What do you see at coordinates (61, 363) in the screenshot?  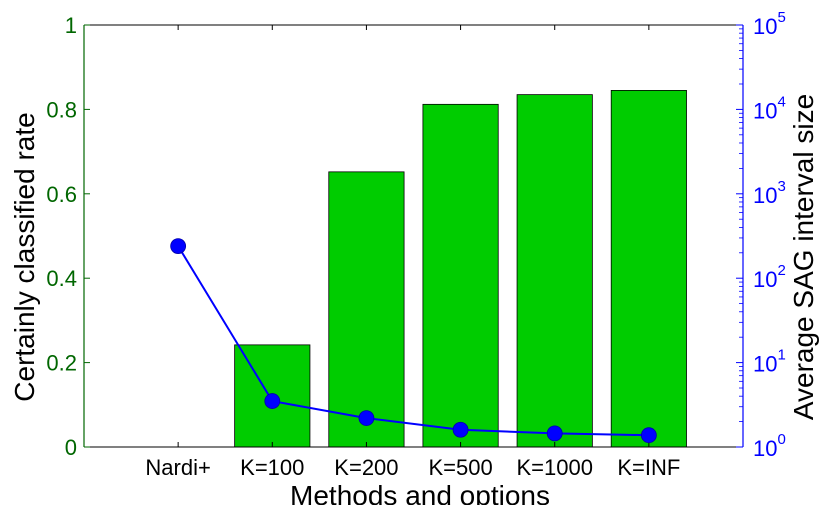 I see `left-y-tick-label: 0.2` at bounding box center [61, 363].